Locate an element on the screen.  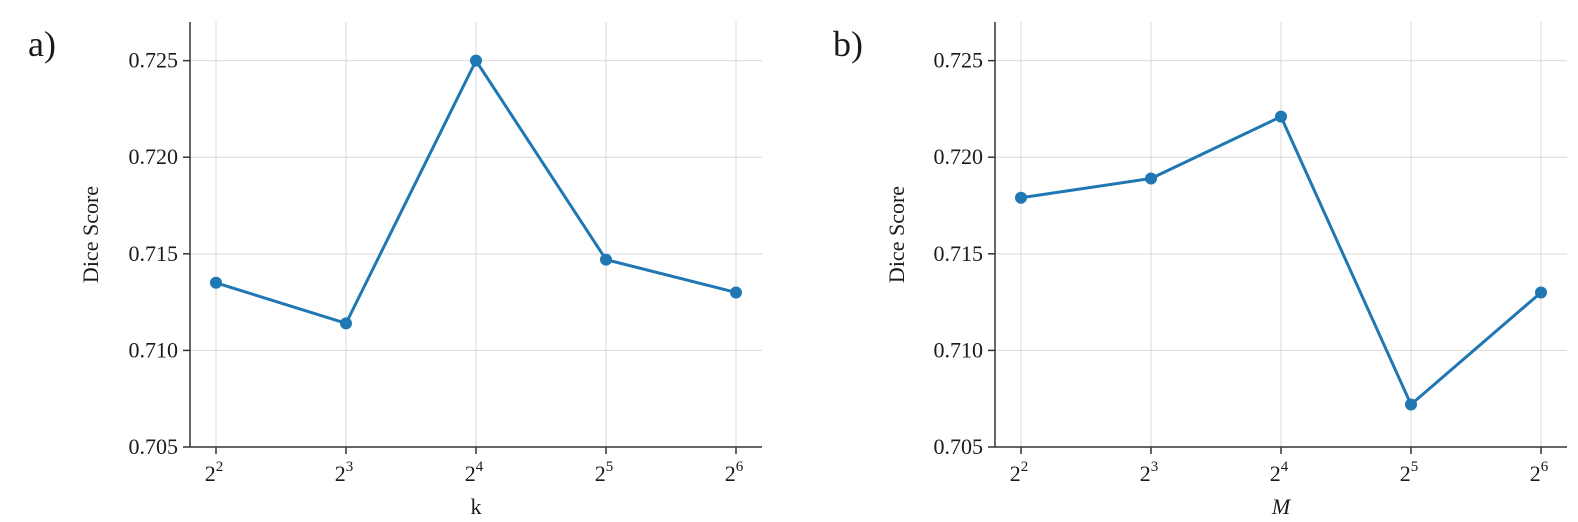
x-axis-title: M is located at coordinates (1281, 506).